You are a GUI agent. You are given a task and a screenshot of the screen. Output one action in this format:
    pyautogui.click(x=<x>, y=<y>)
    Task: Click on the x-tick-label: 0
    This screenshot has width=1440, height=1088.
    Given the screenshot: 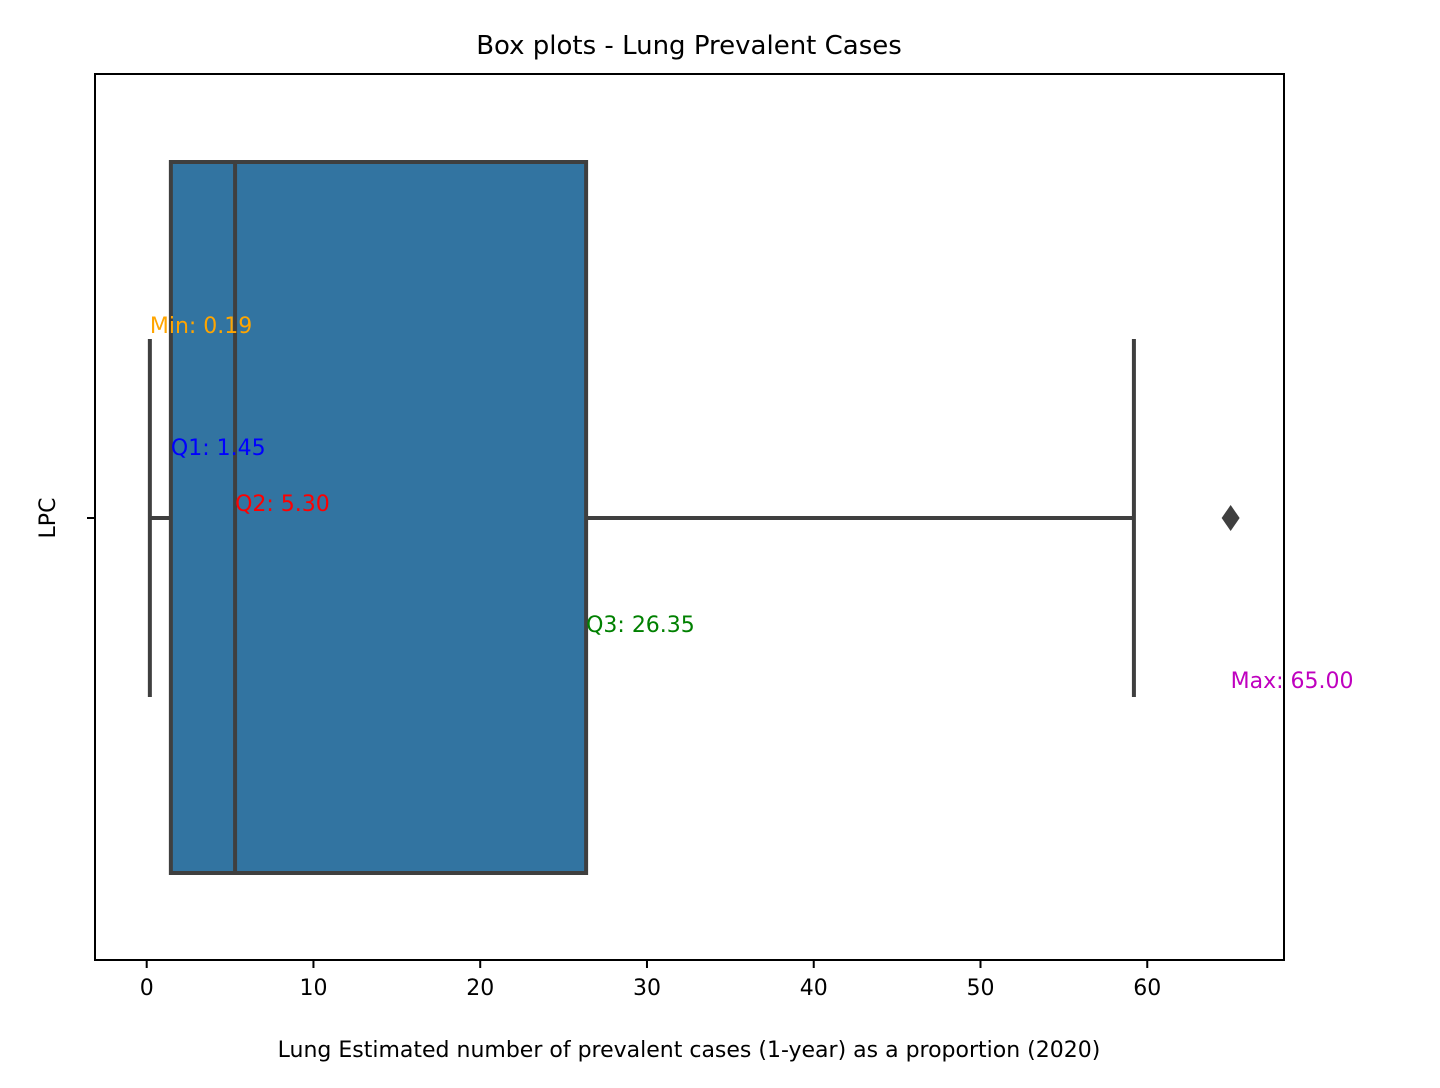 What is the action you would take?
    pyautogui.click(x=147, y=988)
    